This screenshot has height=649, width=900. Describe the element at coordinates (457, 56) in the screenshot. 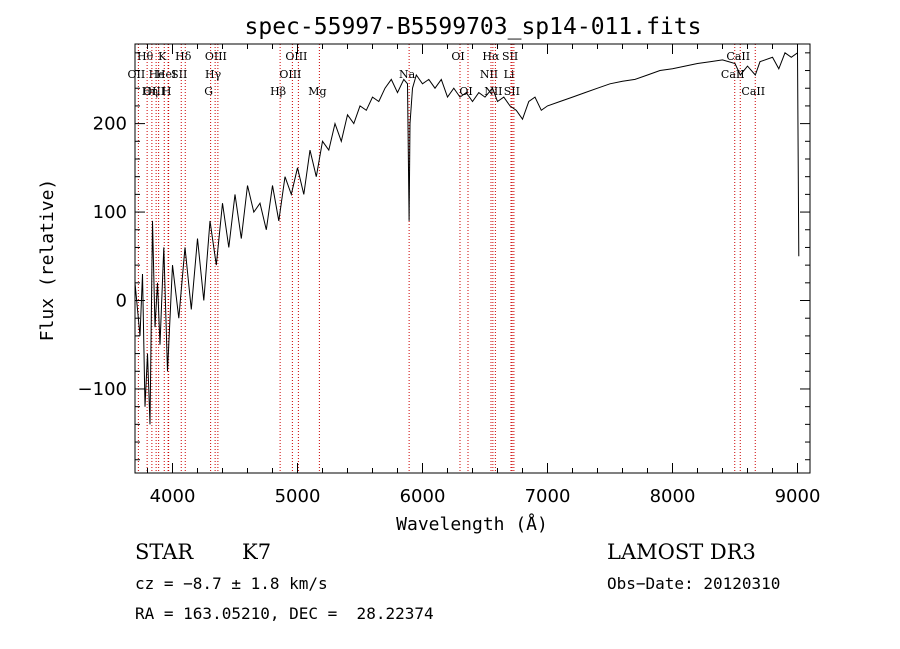

I see `spectral-line-label: OI` at that location.